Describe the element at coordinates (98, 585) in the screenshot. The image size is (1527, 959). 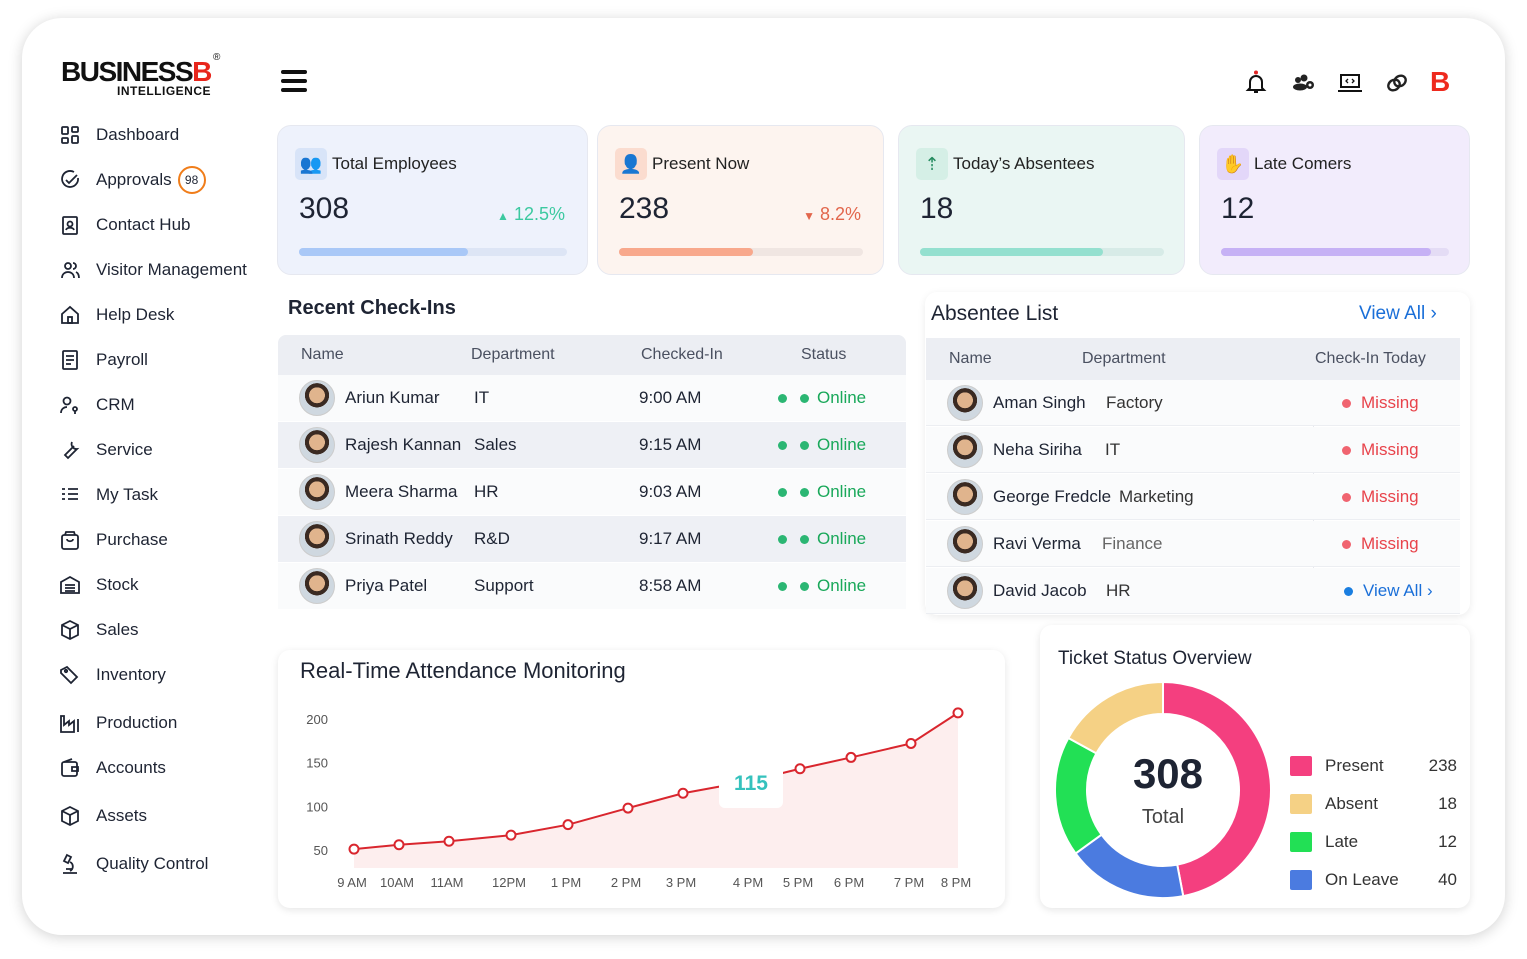
I see `sidebar-item-stock: Stock` at that location.